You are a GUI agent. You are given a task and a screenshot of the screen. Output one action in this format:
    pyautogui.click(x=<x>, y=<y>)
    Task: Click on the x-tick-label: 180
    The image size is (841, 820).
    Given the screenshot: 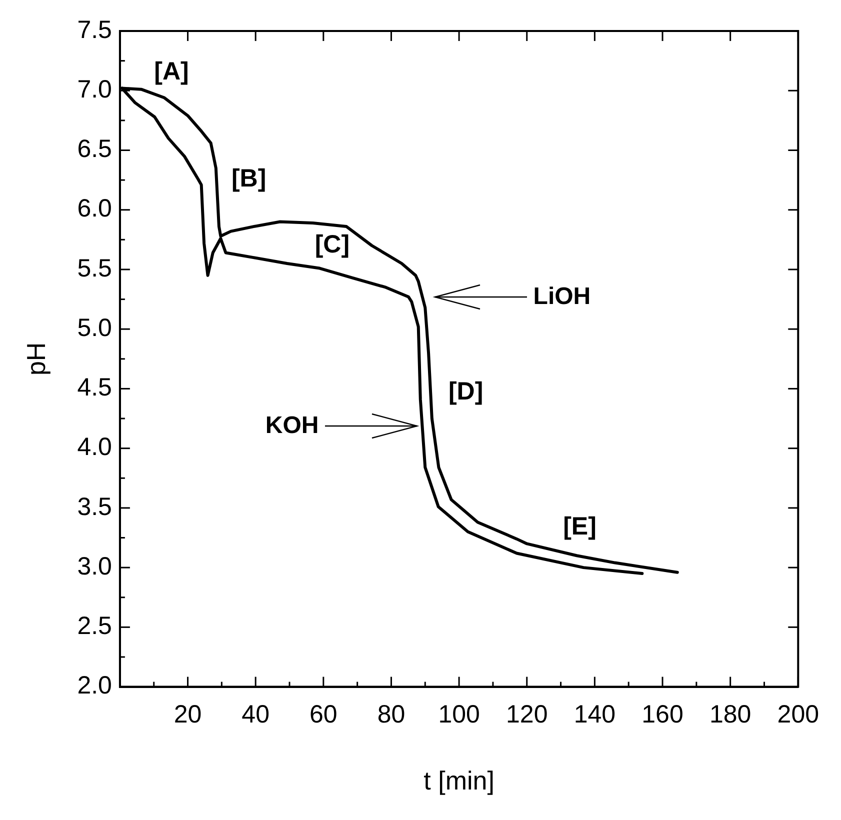 What is the action you would take?
    pyautogui.click(x=730, y=714)
    